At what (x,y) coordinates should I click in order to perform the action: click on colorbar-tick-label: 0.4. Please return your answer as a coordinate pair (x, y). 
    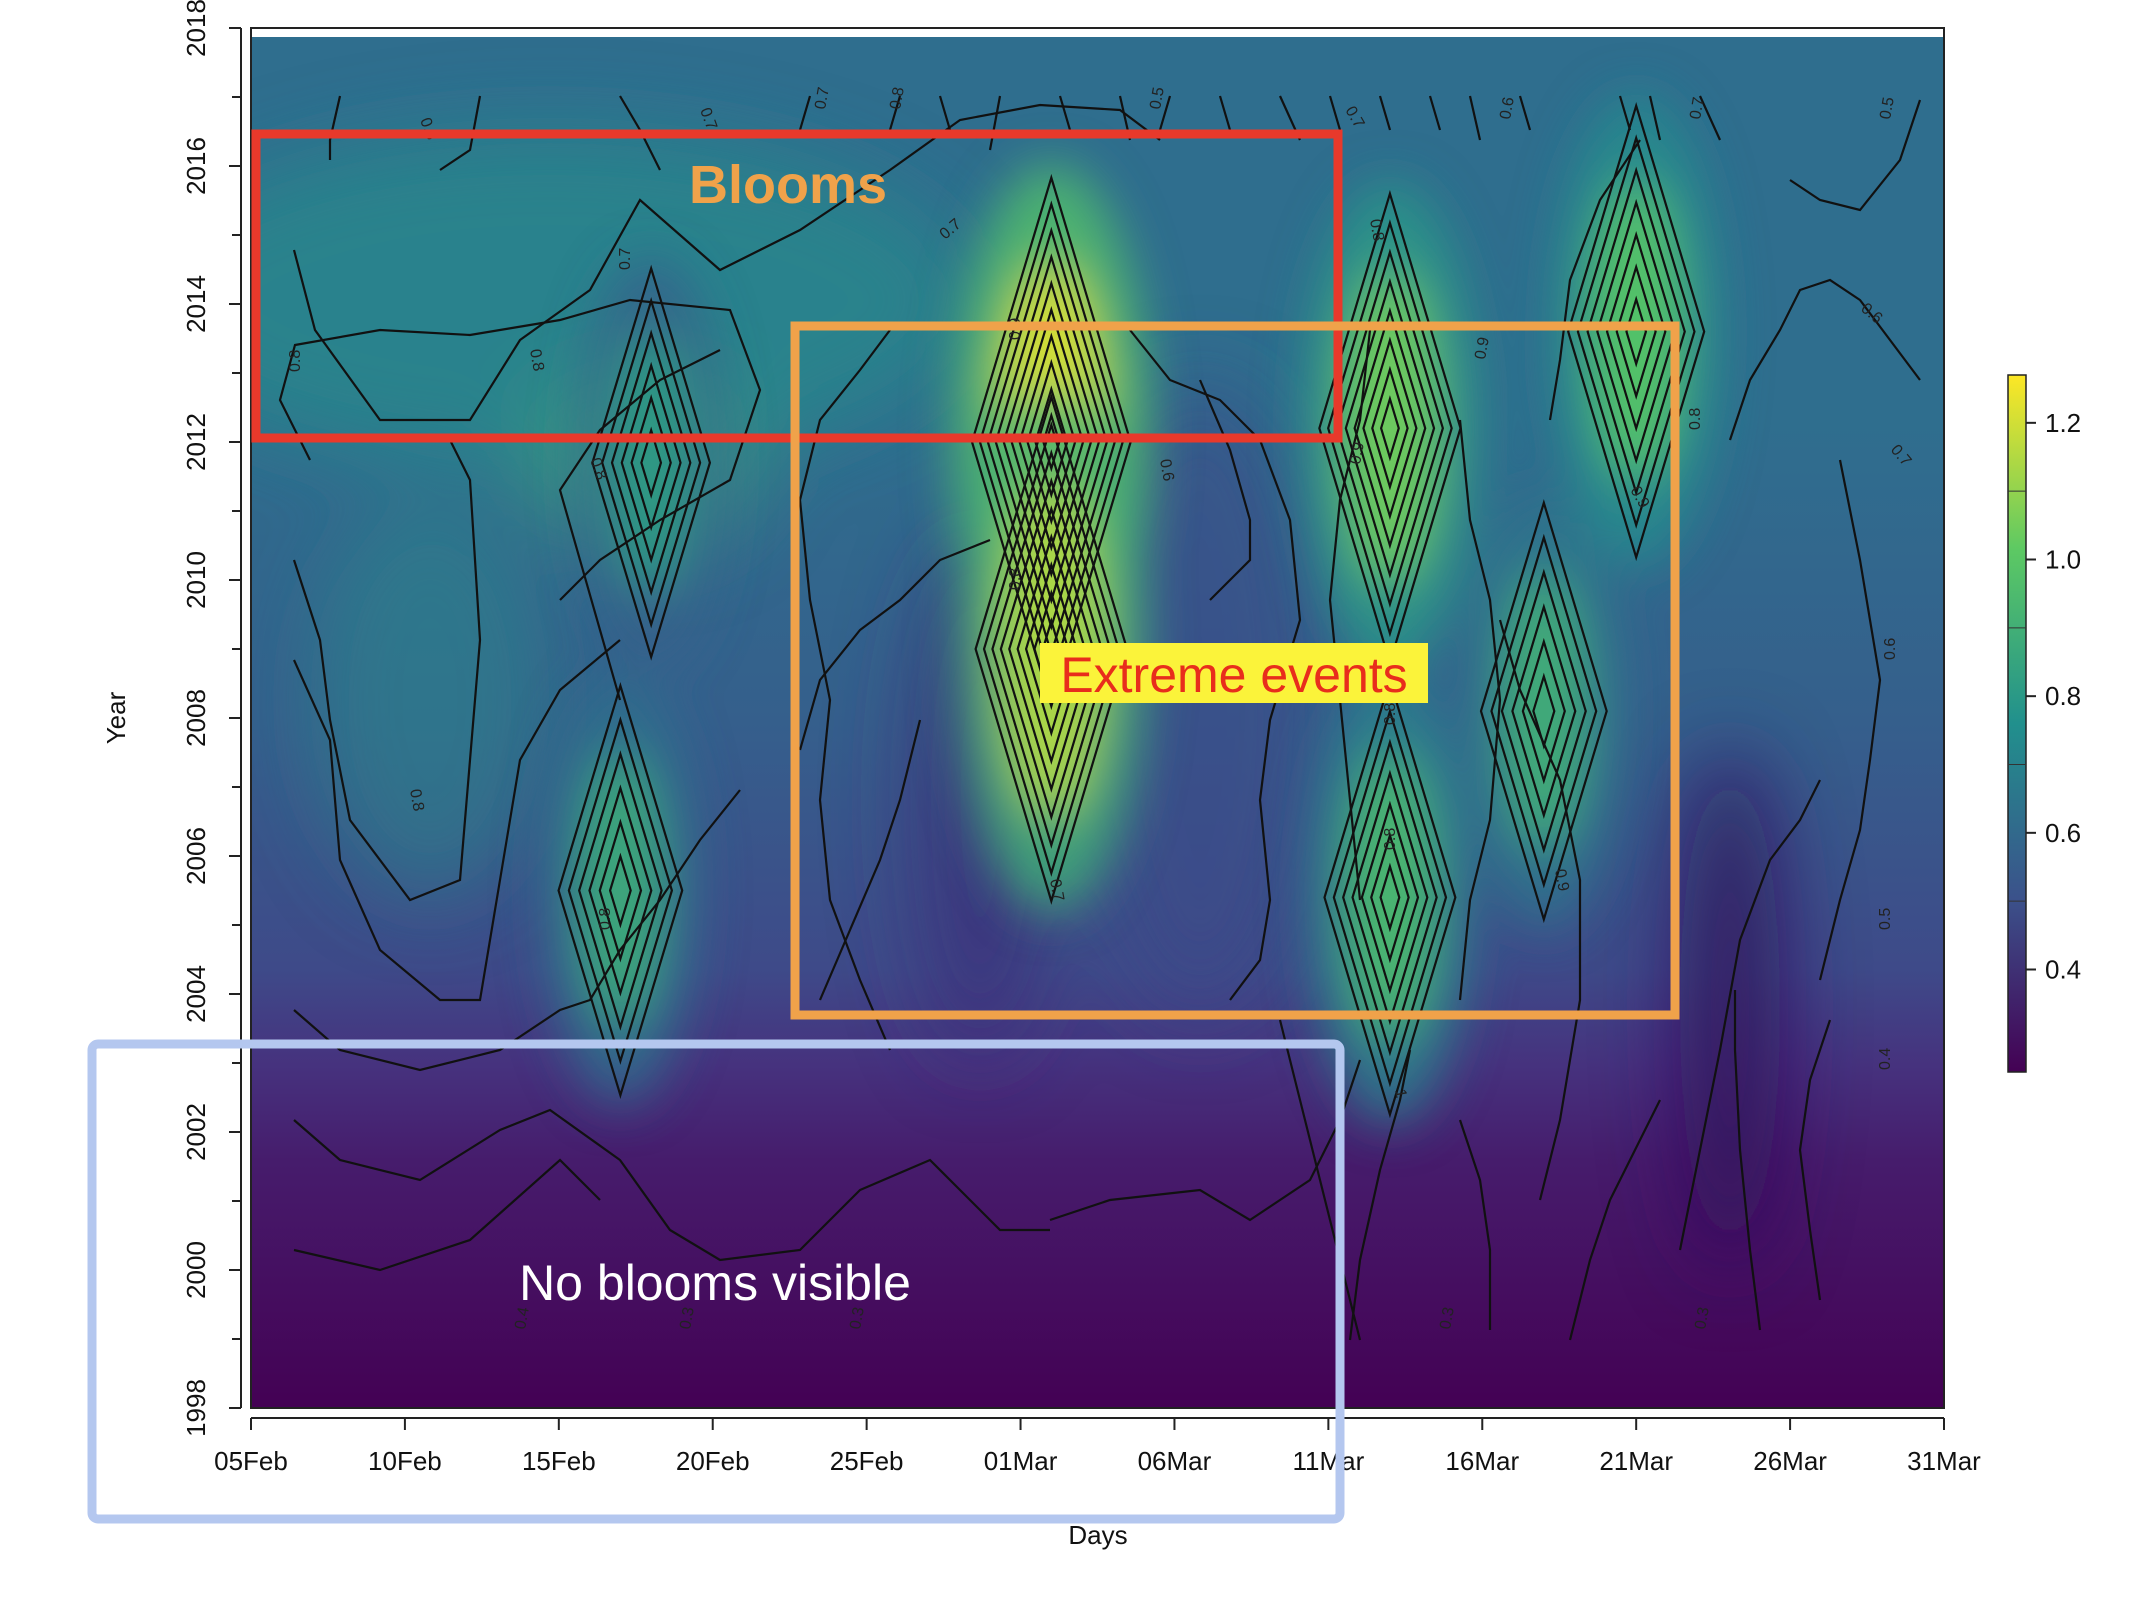
    Looking at the image, I should click on (2063, 970).